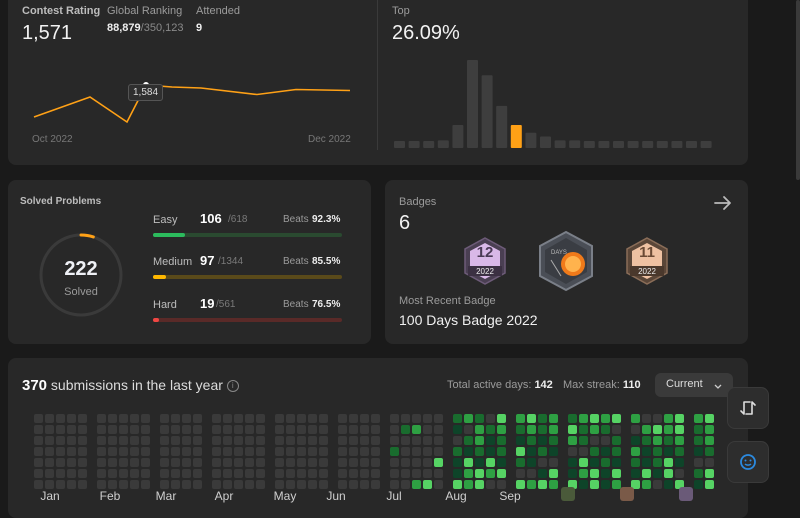  Describe the element at coordinates (723, 205) in the screenshot. I see `arrow-right-icon` at that location.